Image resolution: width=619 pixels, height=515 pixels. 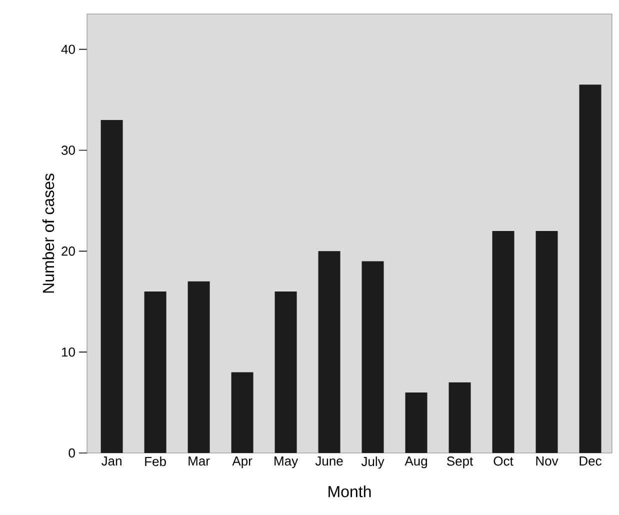 What do you see at coordinates (547, 461) in the screenshot?
I see `x-tick-label: Nov` at bounding box center [547, 461].